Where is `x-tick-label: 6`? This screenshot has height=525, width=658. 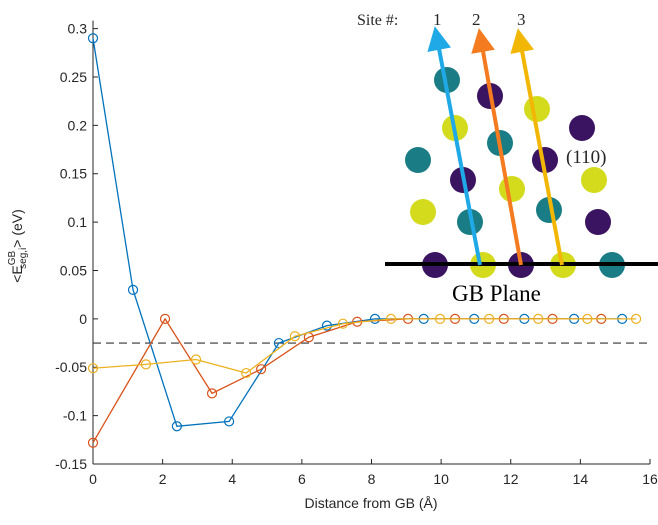
x-tick-label: 6 is located at coordinates (302, 479).